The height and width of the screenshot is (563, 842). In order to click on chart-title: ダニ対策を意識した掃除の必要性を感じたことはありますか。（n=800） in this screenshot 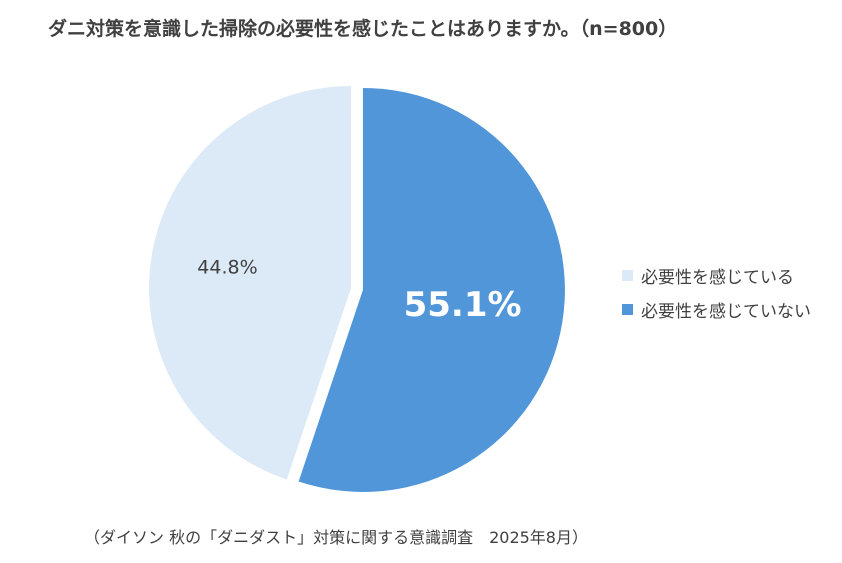, I will do `click(363, 29)`.